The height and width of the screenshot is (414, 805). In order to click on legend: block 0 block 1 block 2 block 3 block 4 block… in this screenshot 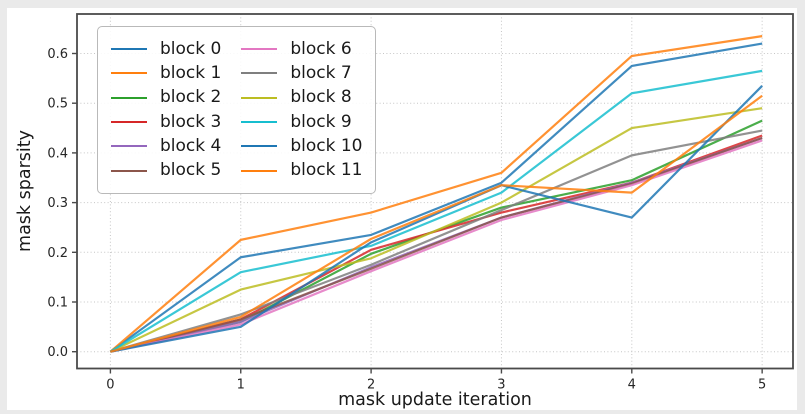, I will do `click(237, 110)`.